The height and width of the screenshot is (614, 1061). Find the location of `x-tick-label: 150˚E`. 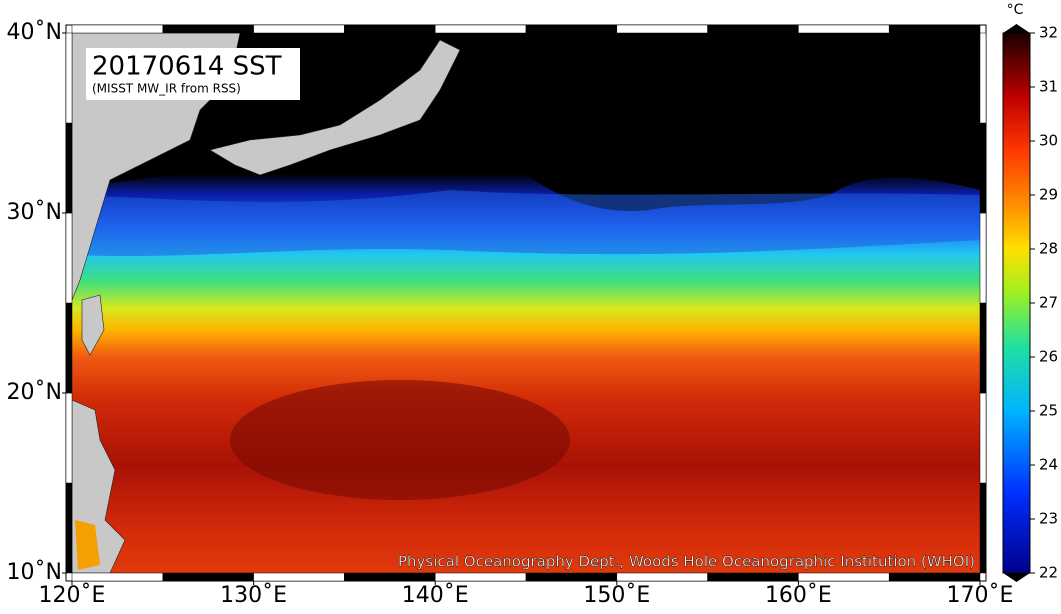

x-tick-label: 150˚E is located at coordinates (616, 595).